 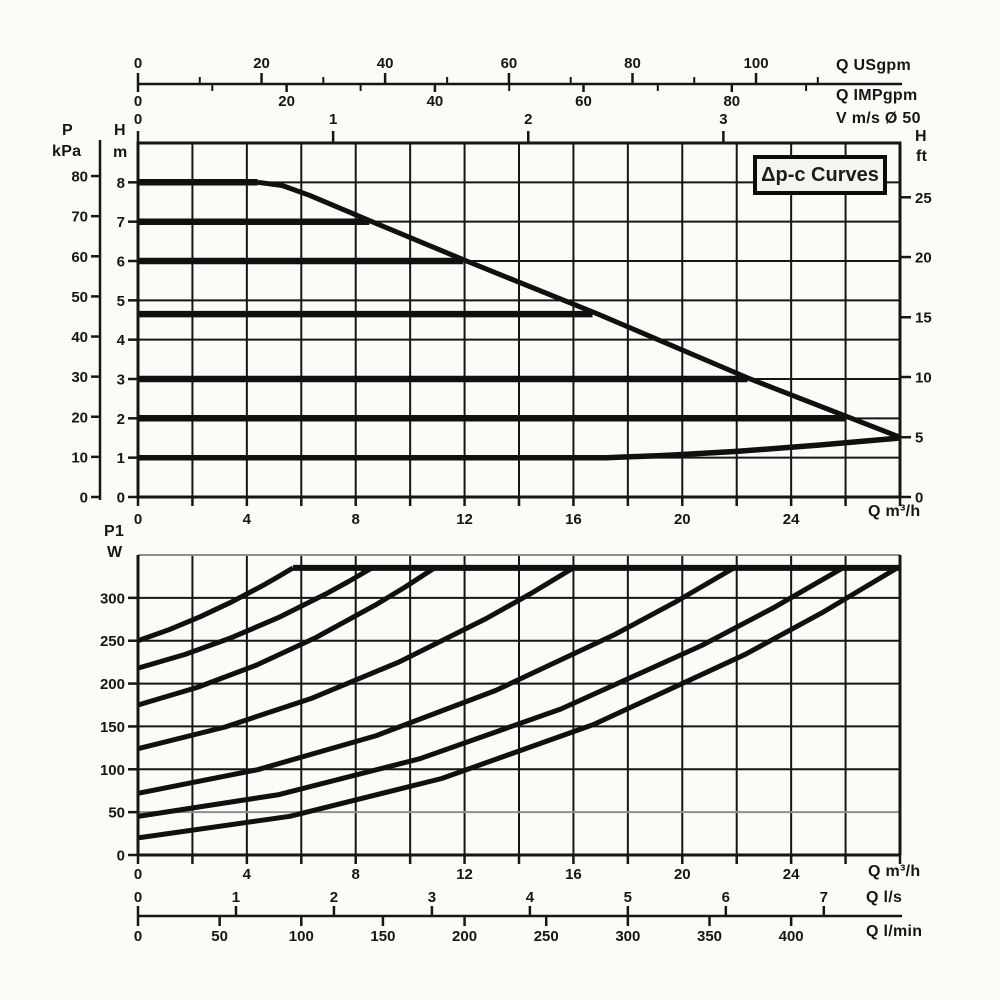 What do you see at coordinates (79, 377) in the screenshot?
I see `tick-label: 30` at bounding box center [79, 377].